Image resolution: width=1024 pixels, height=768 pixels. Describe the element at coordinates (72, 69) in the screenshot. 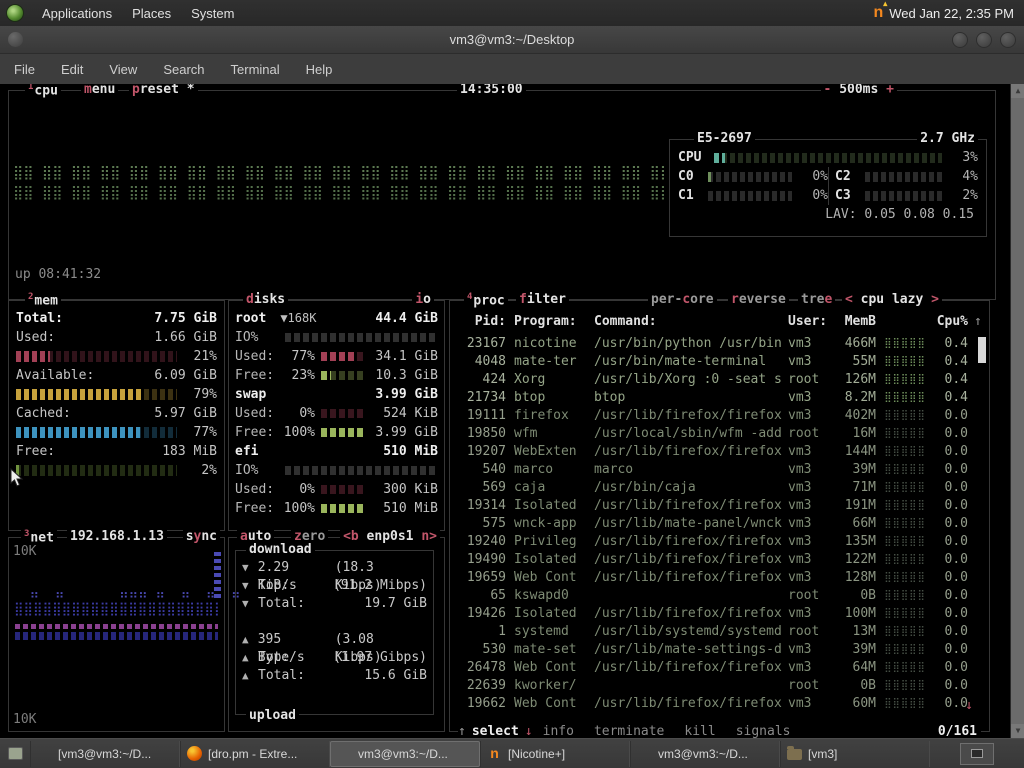

I see `menu-edit: Edit` at that location.